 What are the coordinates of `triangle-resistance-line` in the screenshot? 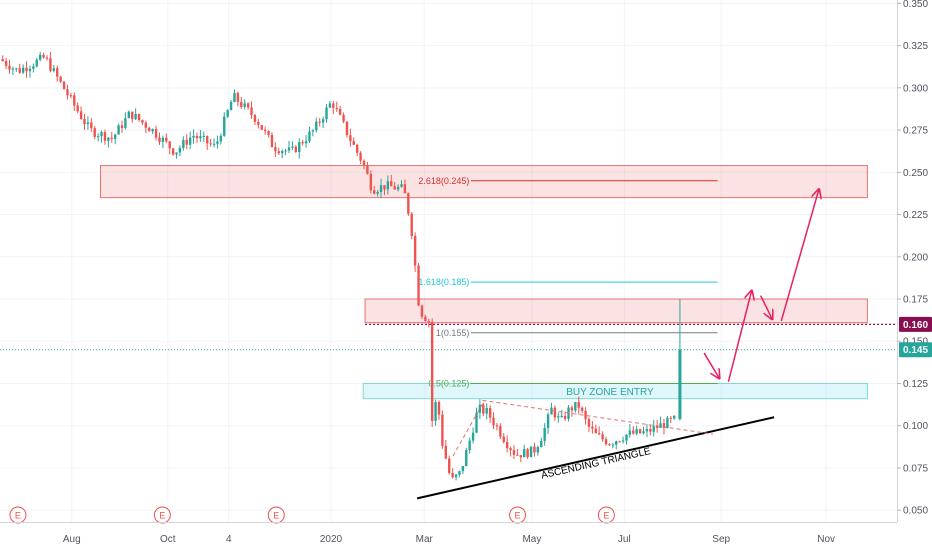 It's located at (598, 417).